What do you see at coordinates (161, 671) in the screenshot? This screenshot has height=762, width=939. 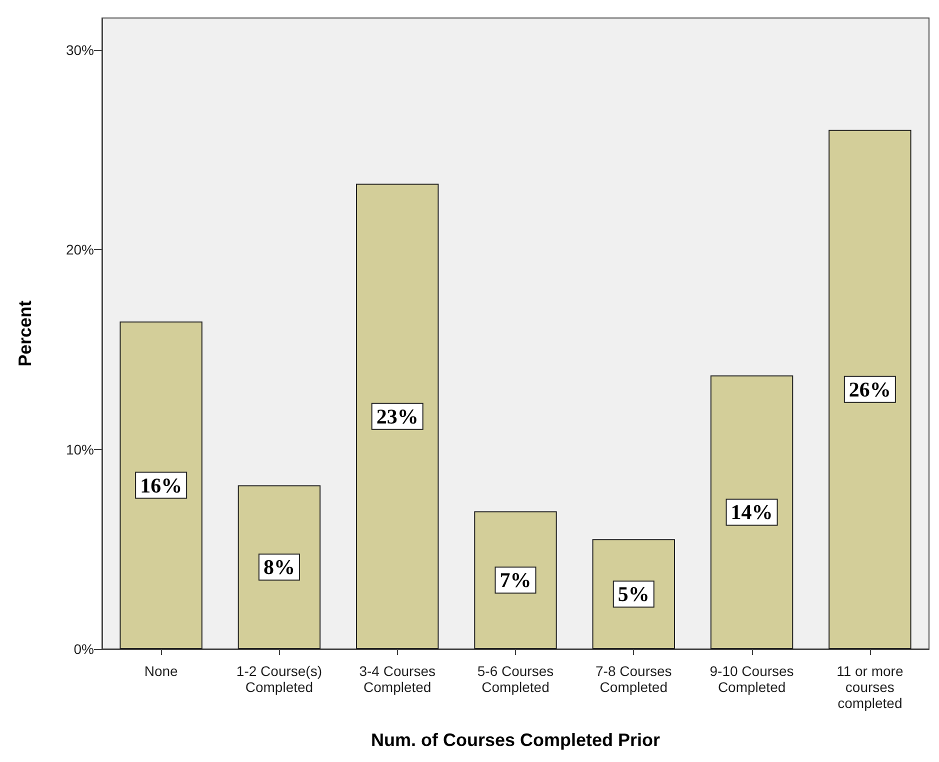 I see `x-tick-label: None` at bounding box center [161, 671].